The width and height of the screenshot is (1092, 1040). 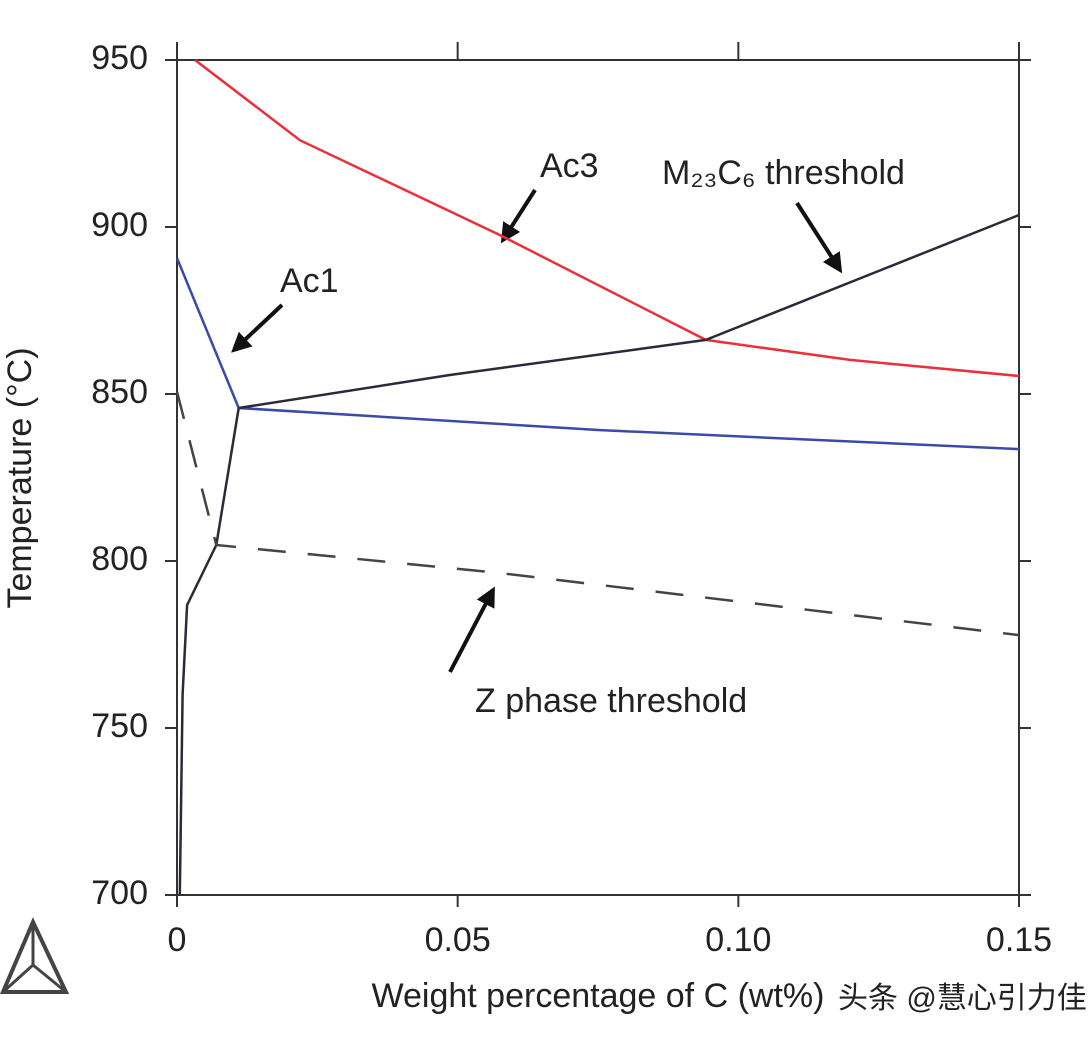 I want to click on x-tick-label: 0.15, so click(x=1019, y=940).